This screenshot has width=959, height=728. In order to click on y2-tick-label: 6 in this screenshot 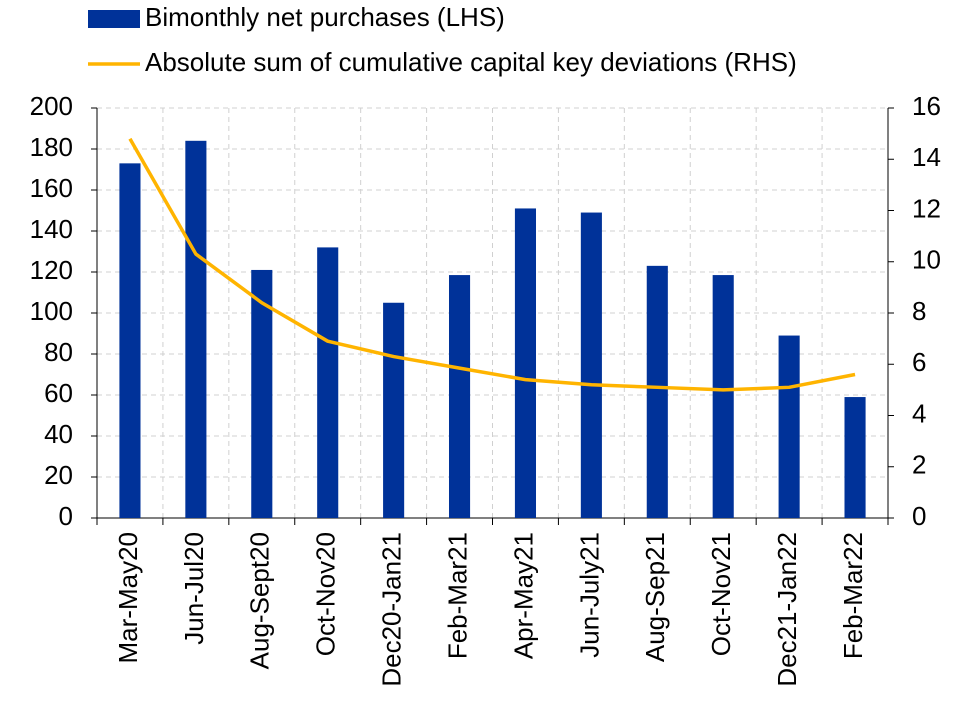, I will do `click(919, 362)`.